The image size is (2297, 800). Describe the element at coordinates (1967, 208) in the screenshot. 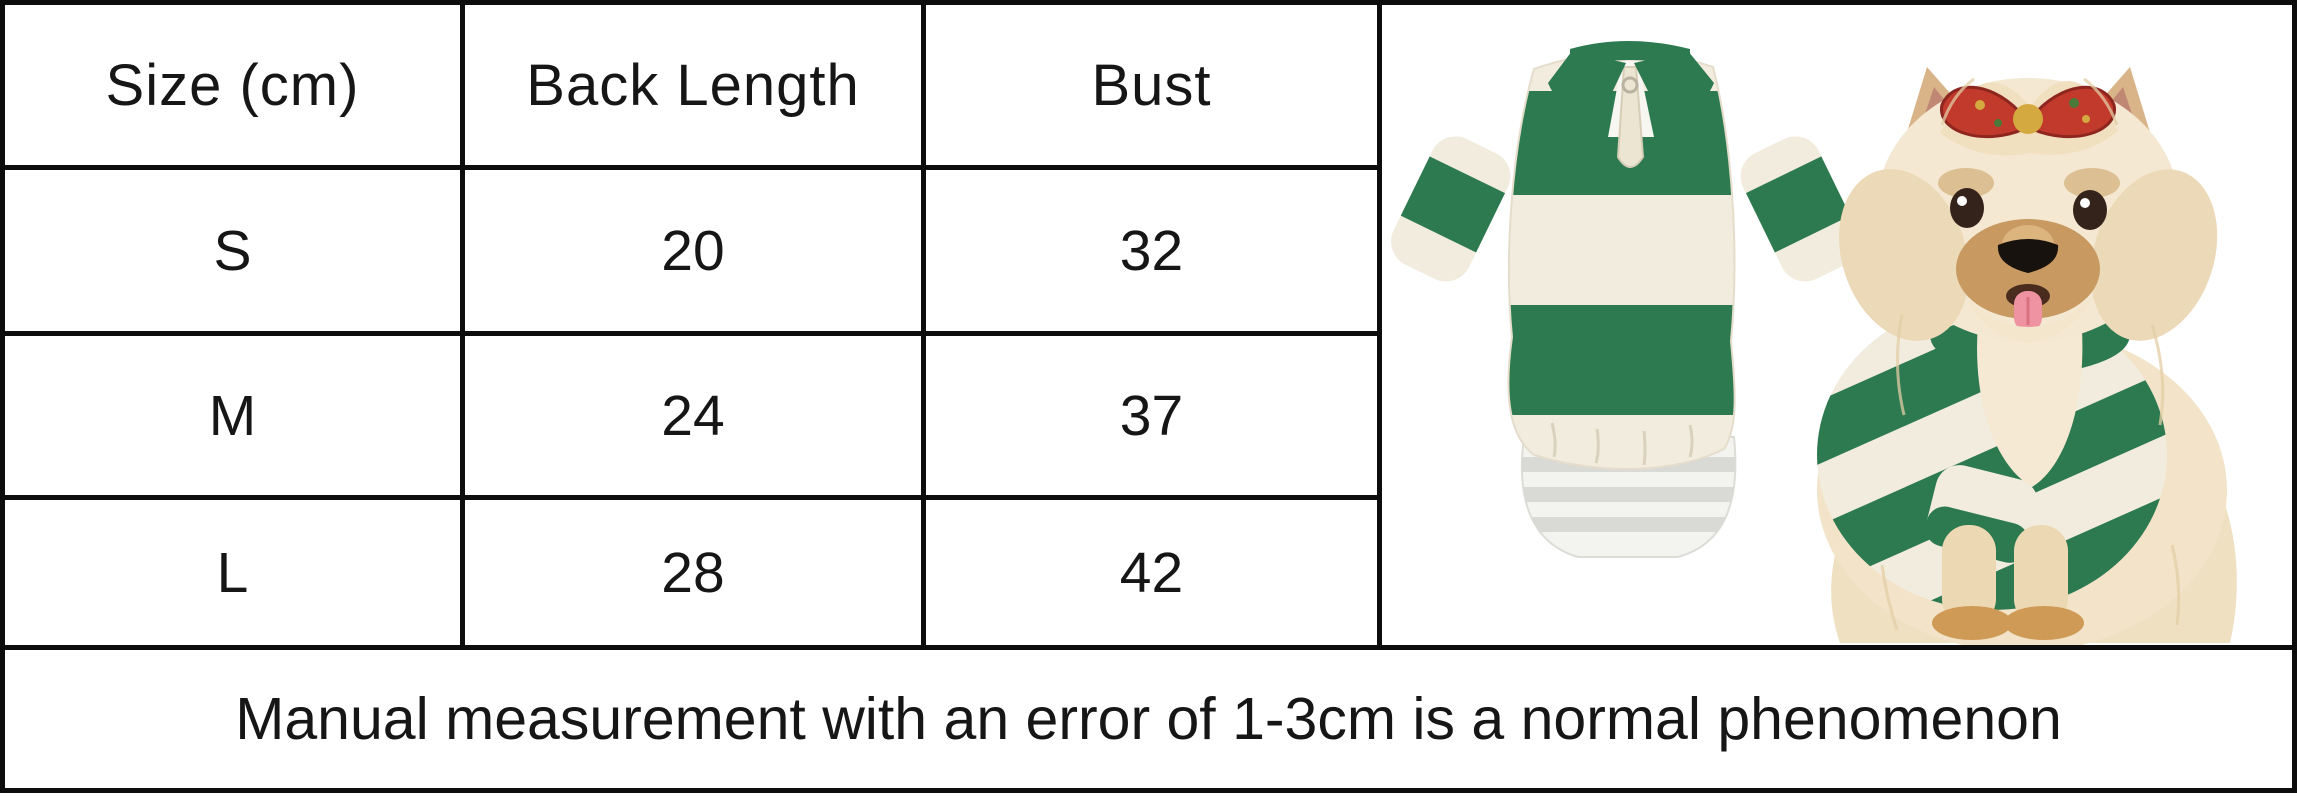

I see `dog-left-eye` at that location.